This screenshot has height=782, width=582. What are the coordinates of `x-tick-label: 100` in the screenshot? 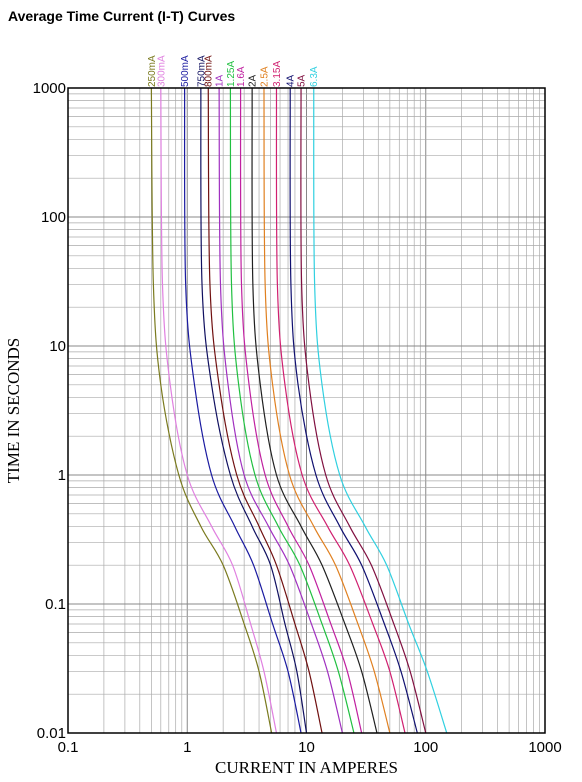 It's located at (425, 747).